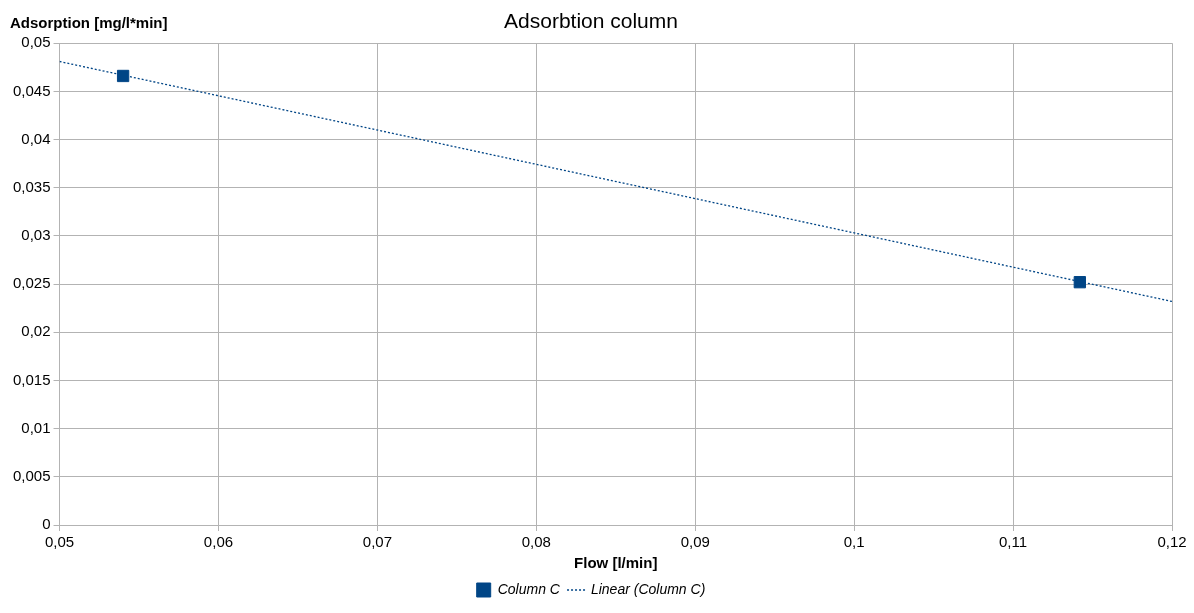  Describe the element at coordinates (529, 588) in the screenshot. I see `legend-label: Column C` at that location.